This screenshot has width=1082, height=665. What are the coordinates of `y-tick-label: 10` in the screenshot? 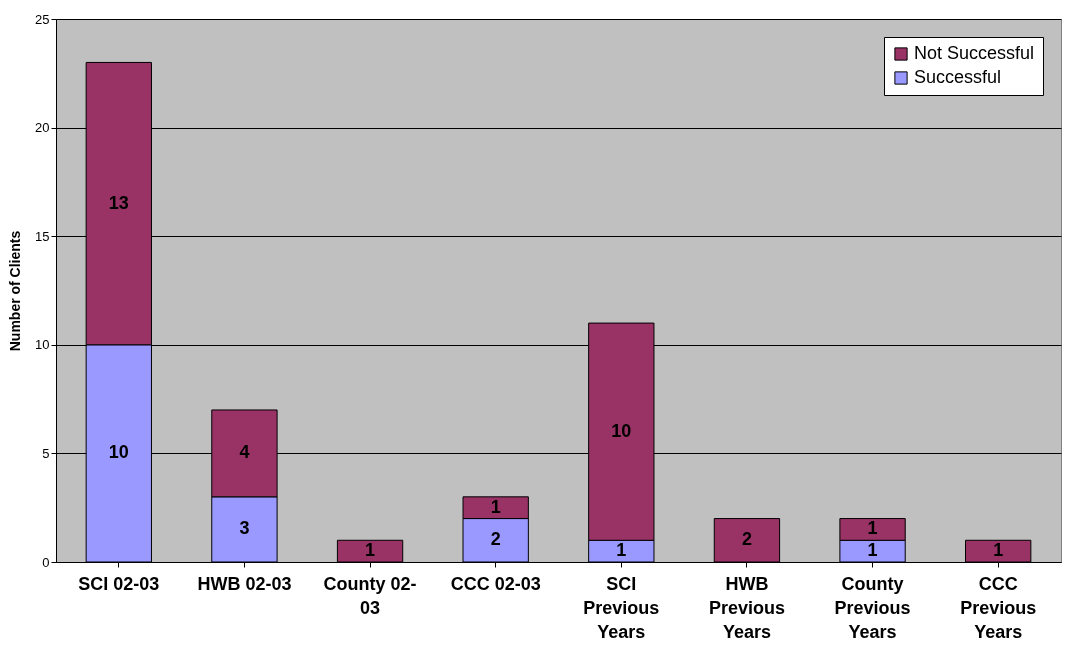 It's located at (42, 345).